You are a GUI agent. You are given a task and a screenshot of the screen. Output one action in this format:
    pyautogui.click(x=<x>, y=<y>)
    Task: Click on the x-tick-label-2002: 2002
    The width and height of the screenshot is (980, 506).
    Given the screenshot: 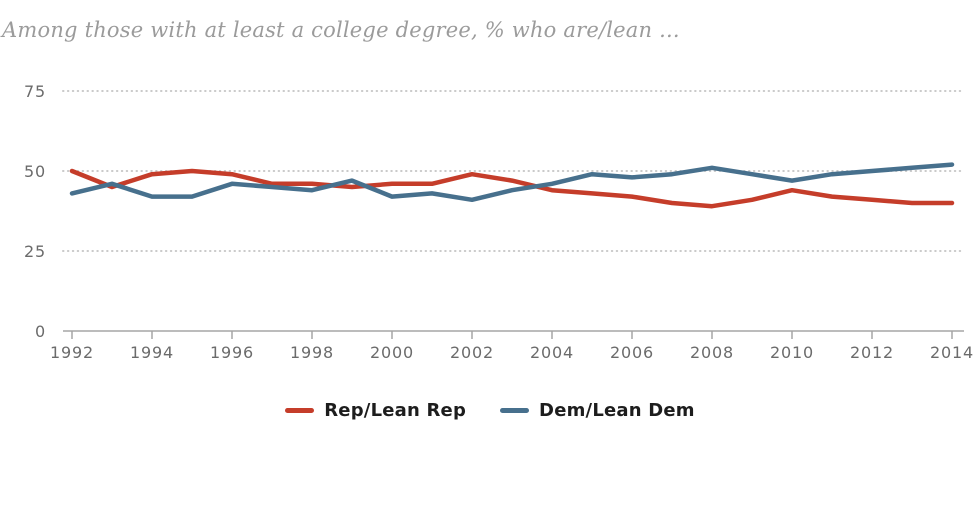 What is the action you would take?
    pyautogui.click(x=472, y=352)
    